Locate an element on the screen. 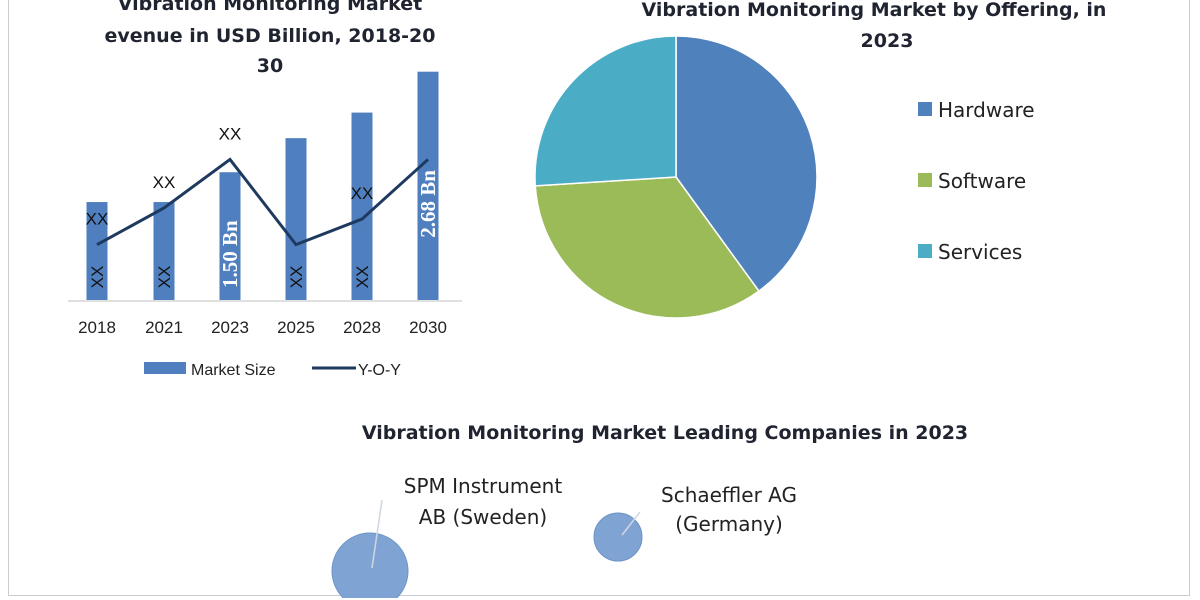 The height and width of the screenshot is (600, 1200). pie-legend: Hardware Software Services is located at coordinates (976, 181).